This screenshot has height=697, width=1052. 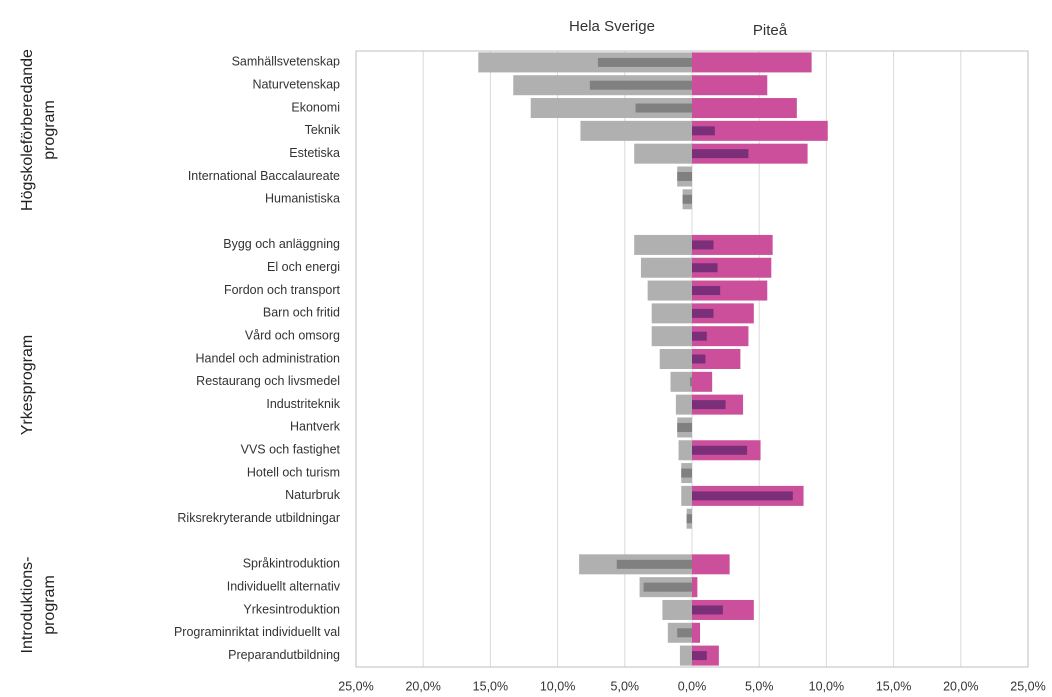 I want to click on category-label: Samhällsvetenskap, so click(x=286, y=62).